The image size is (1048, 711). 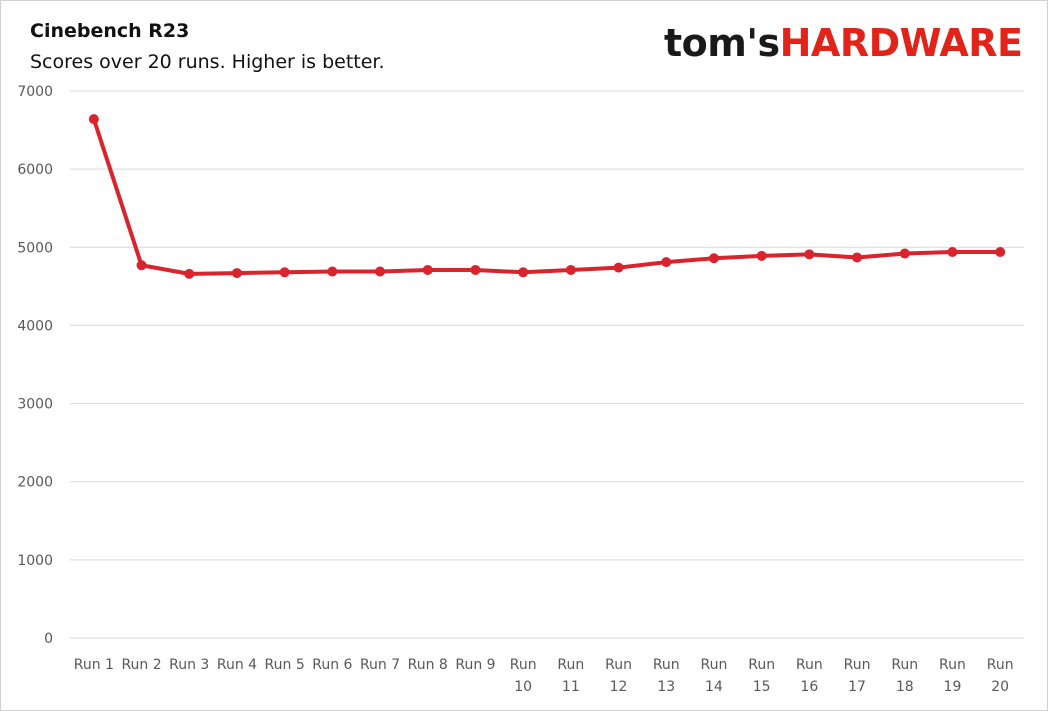 I want to click on x-tick-label: 16, so click(x=809, y=687).